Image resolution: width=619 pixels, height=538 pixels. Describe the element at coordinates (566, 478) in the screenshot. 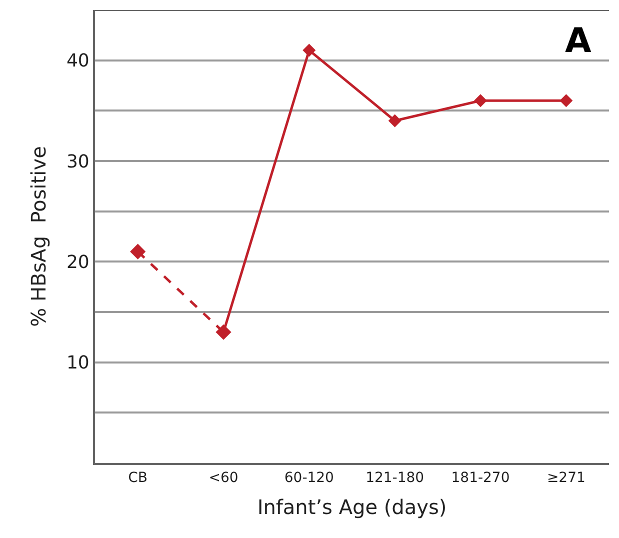

I see `x-tick-label: ≥271` at that location.